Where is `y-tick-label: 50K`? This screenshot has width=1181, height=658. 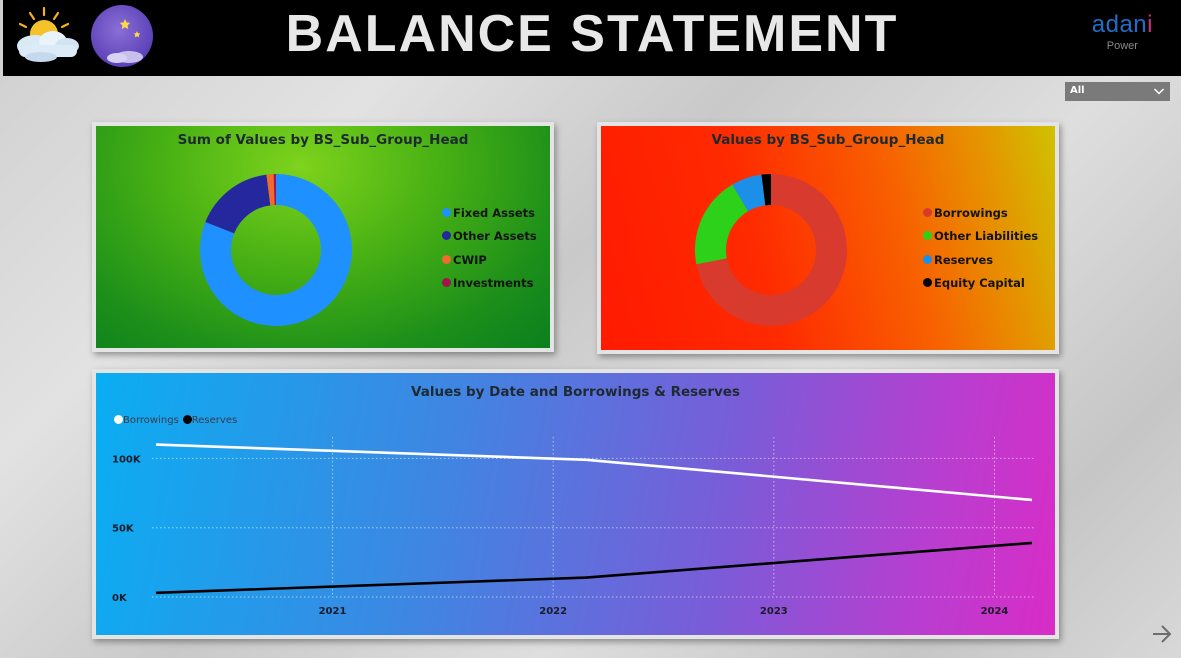 y-tick-label: 50K is located at coordinates (123, 529).